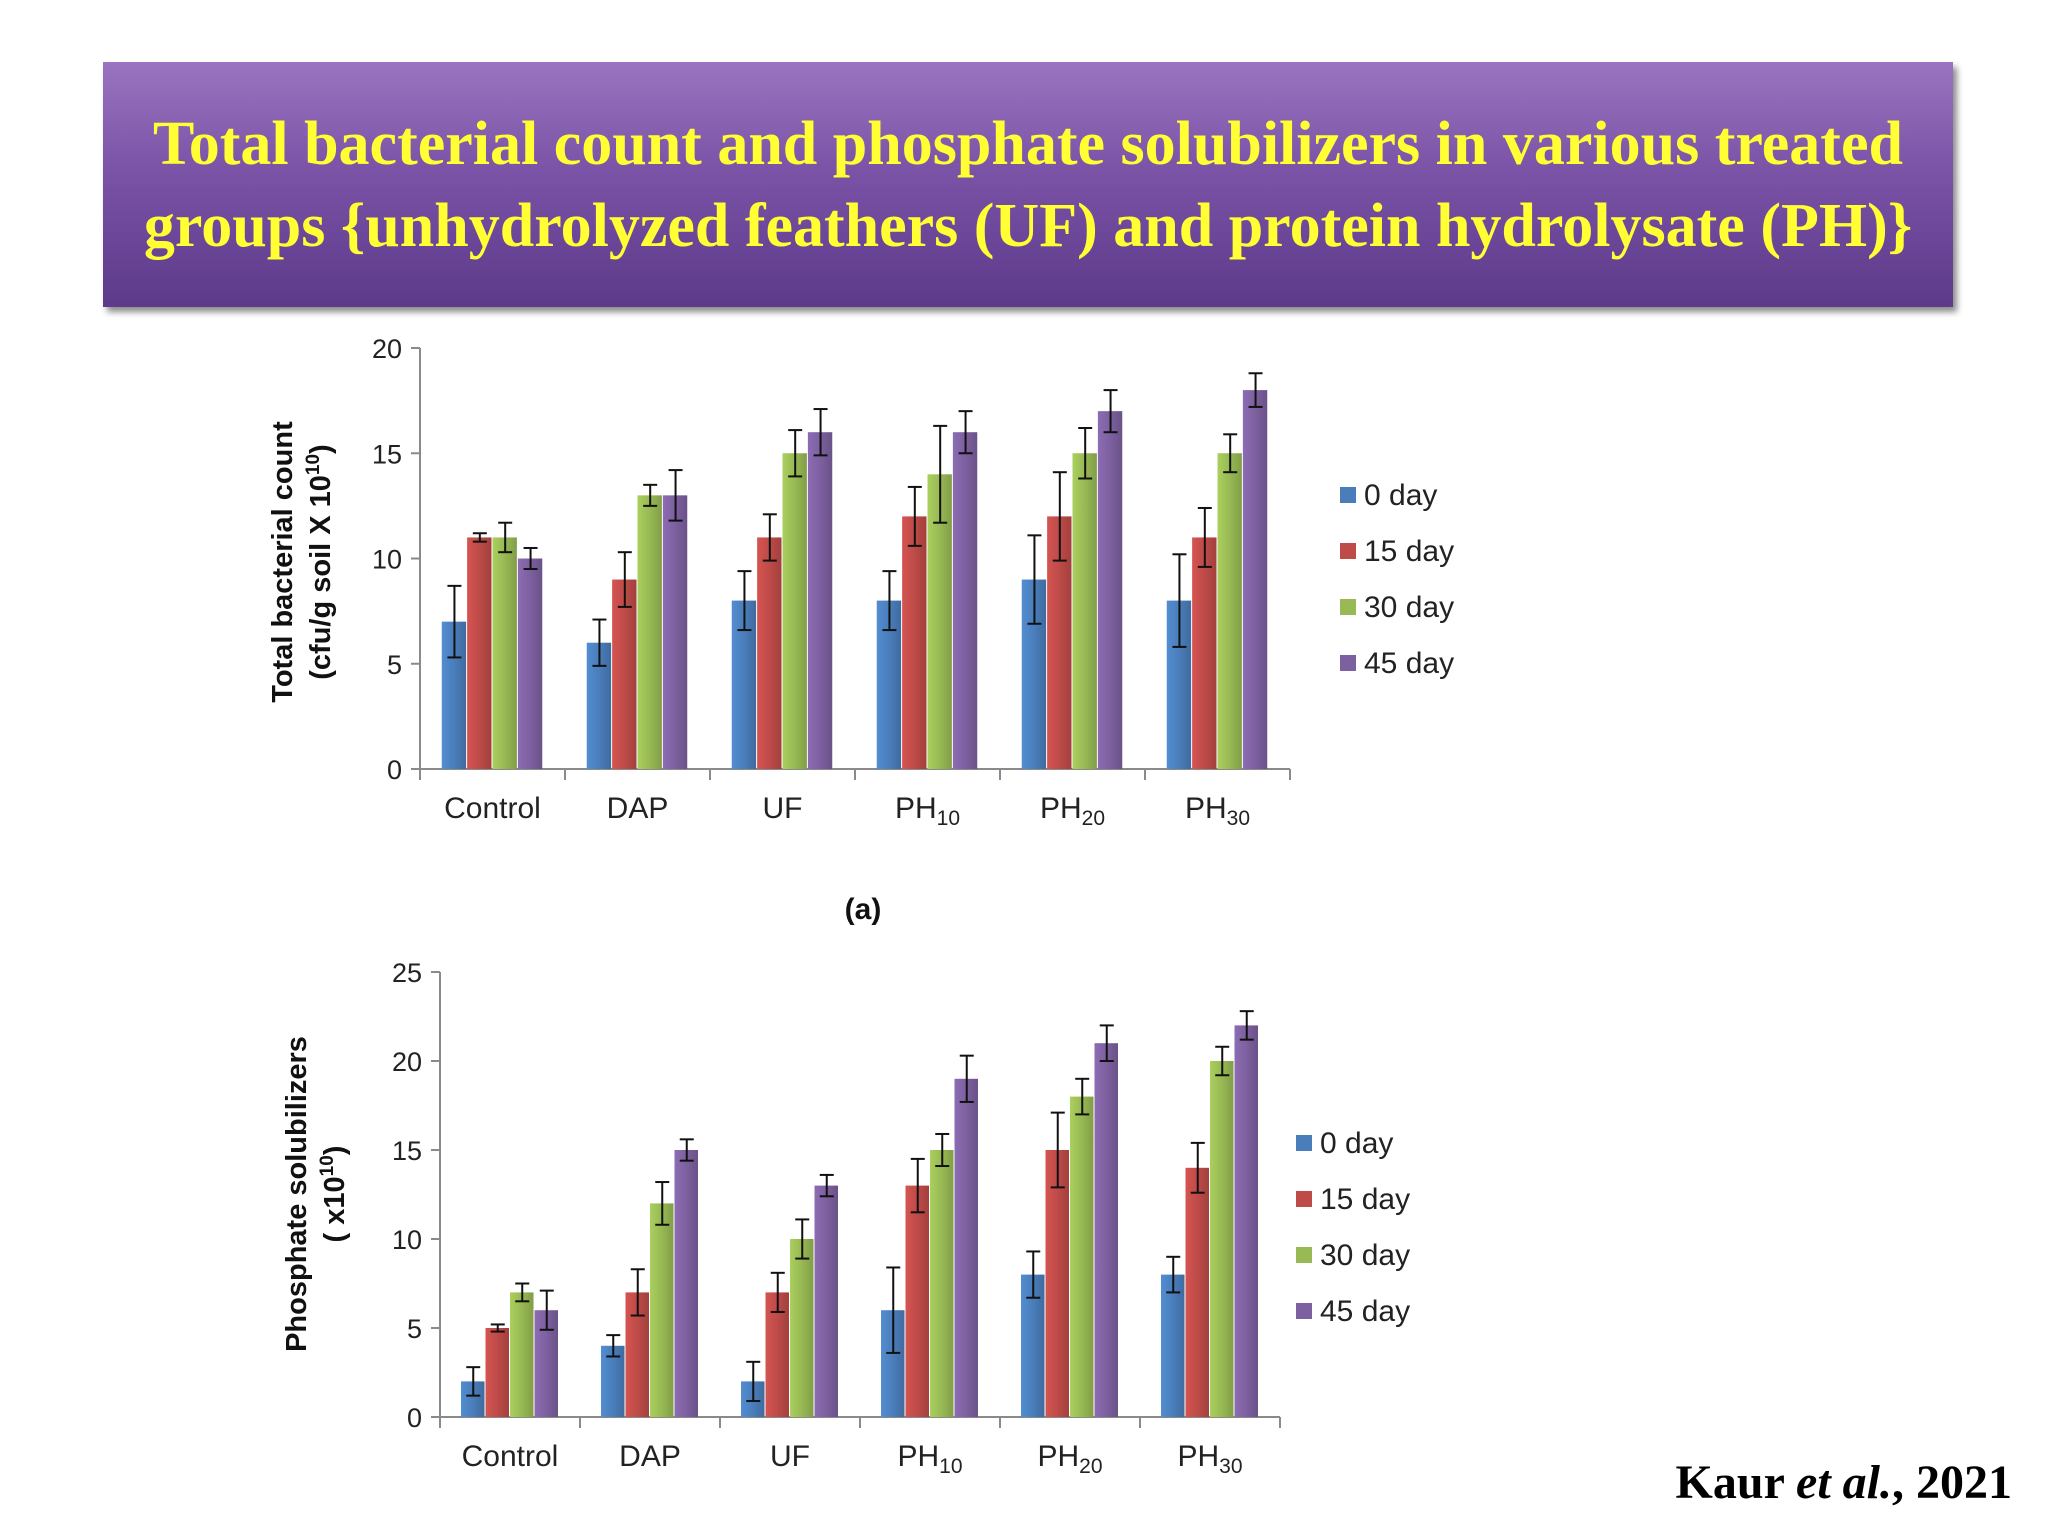  I want to click on y-axis-label-group: Total bacterial count (cfu/g soil X 1010), so click(302, 562).